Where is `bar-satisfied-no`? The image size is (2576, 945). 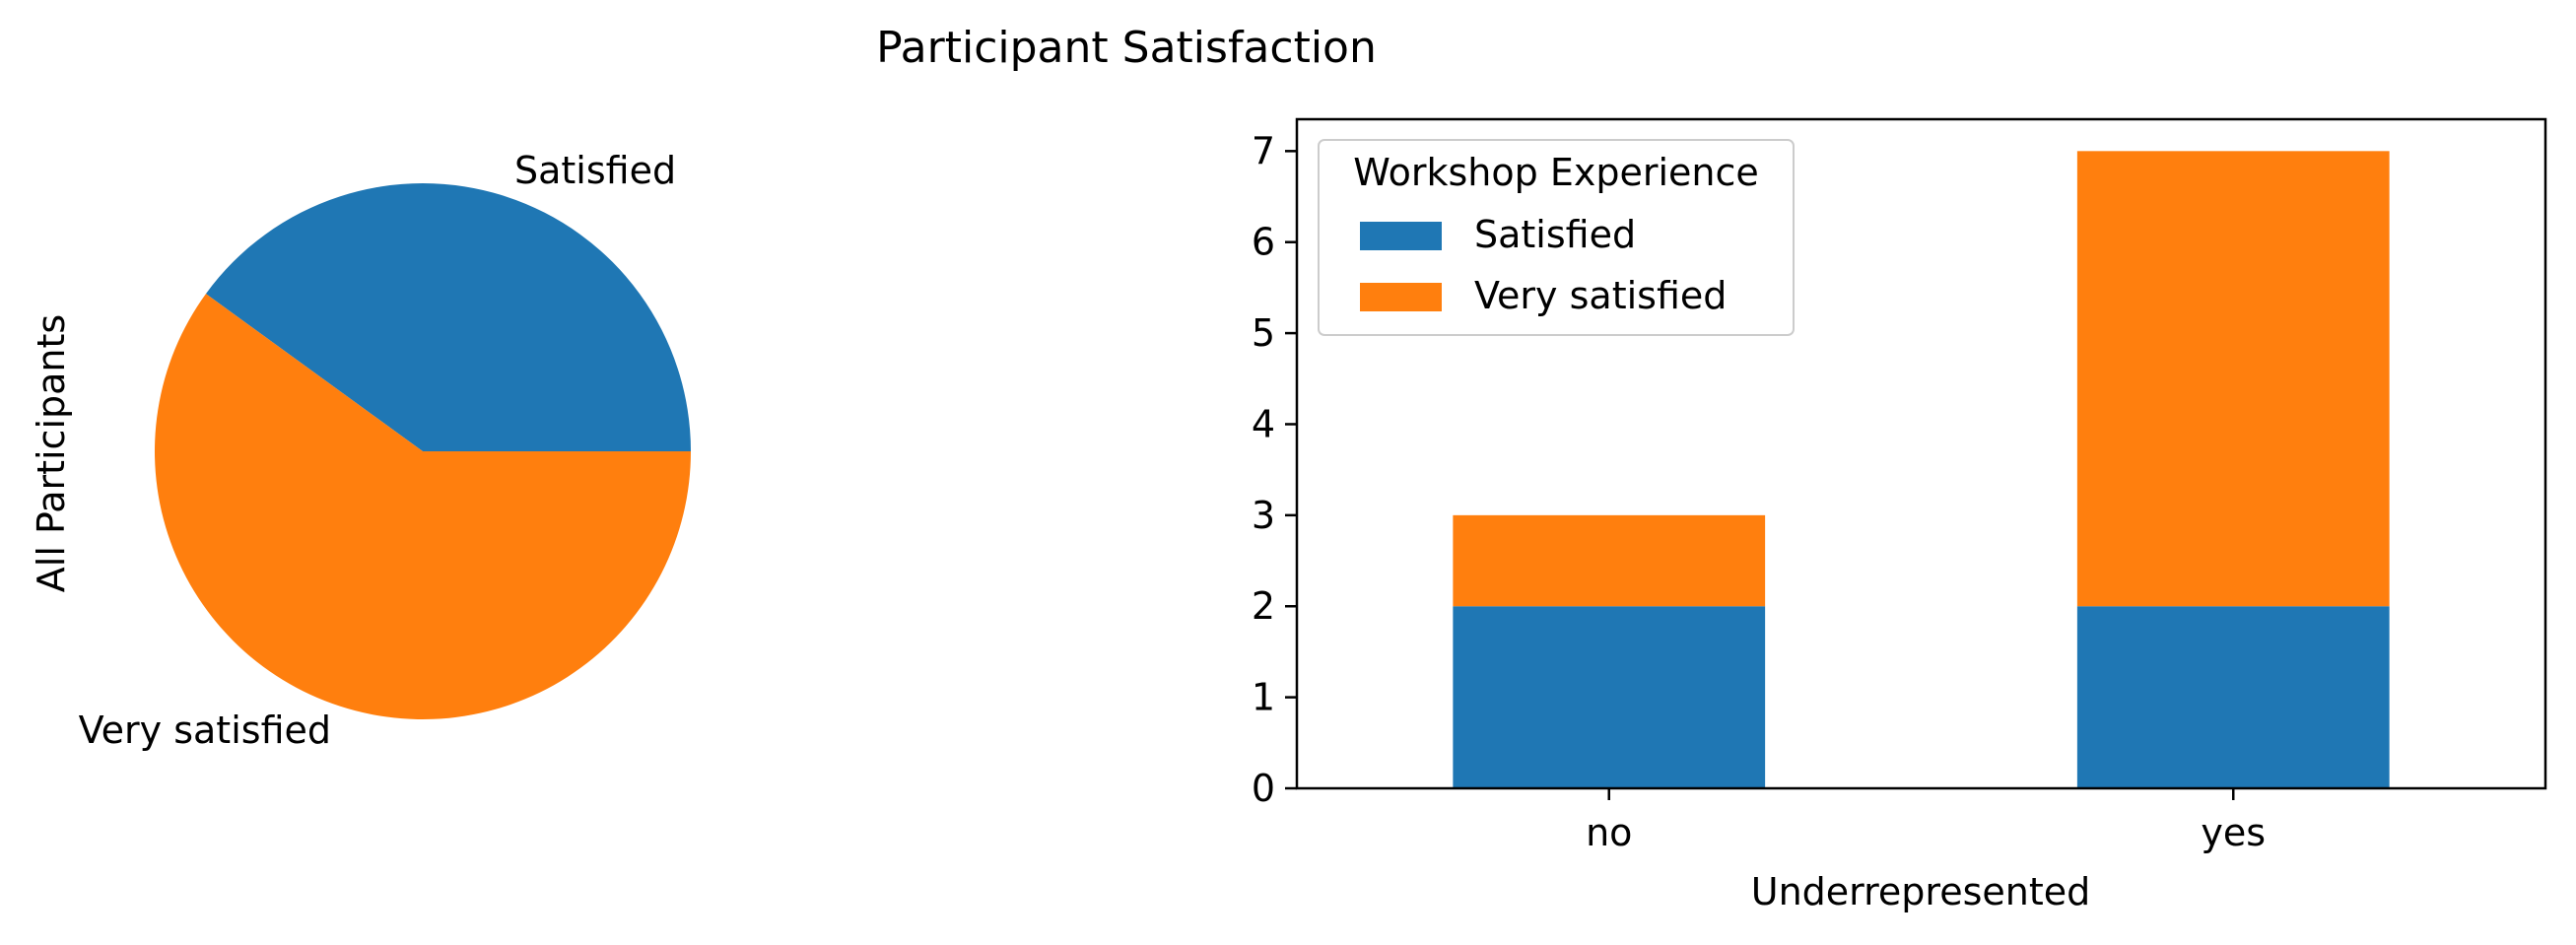
bar-satisfied-no is located at coordinates (1609, 697).